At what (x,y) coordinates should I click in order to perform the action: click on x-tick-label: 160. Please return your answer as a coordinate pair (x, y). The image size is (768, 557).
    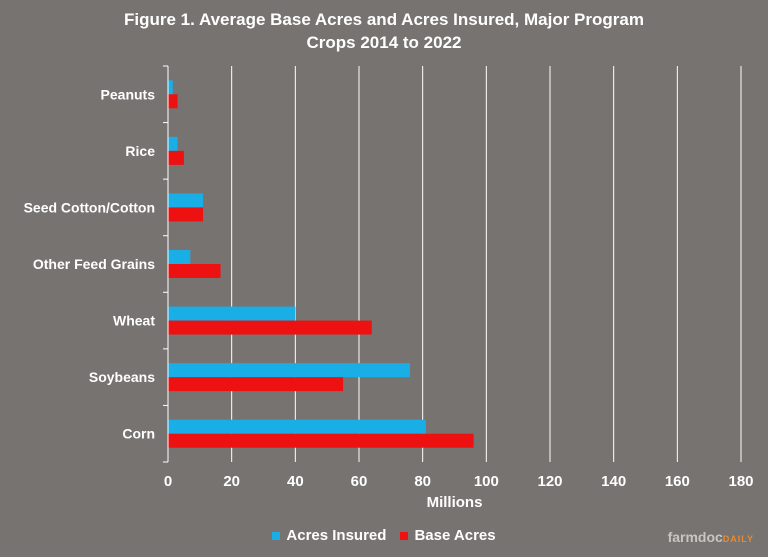
    Looking at the image, I should click on (677, 481).